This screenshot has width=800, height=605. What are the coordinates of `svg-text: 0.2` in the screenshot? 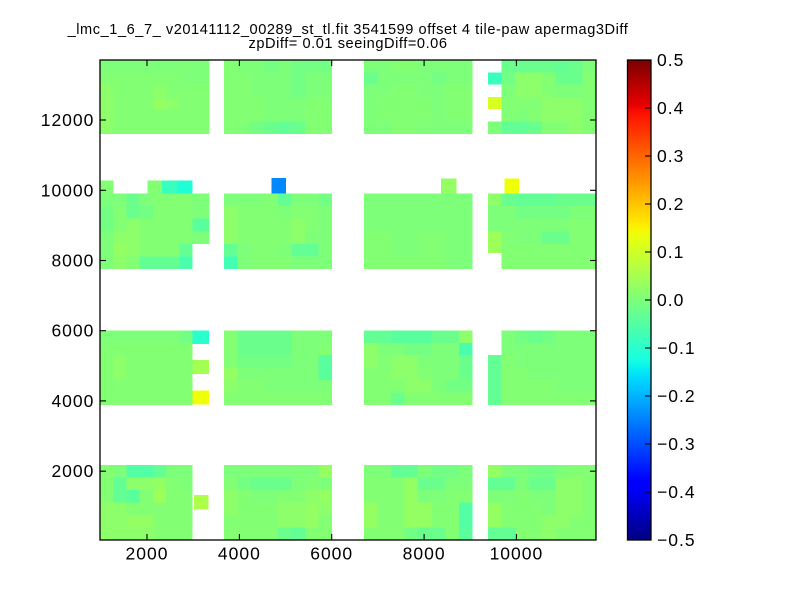 It's located at (670, 204).